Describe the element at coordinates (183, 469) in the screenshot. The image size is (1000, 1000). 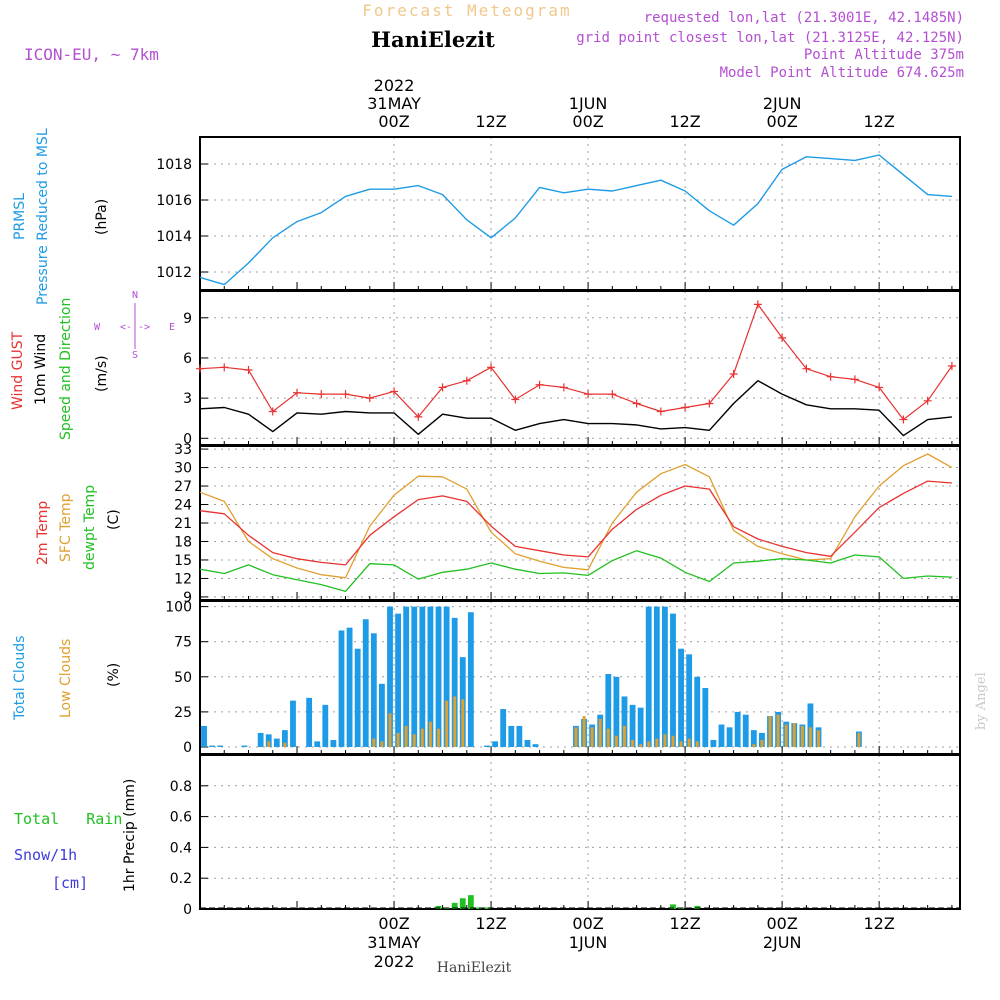
I see `temp-ytick-label: 30` at that location.